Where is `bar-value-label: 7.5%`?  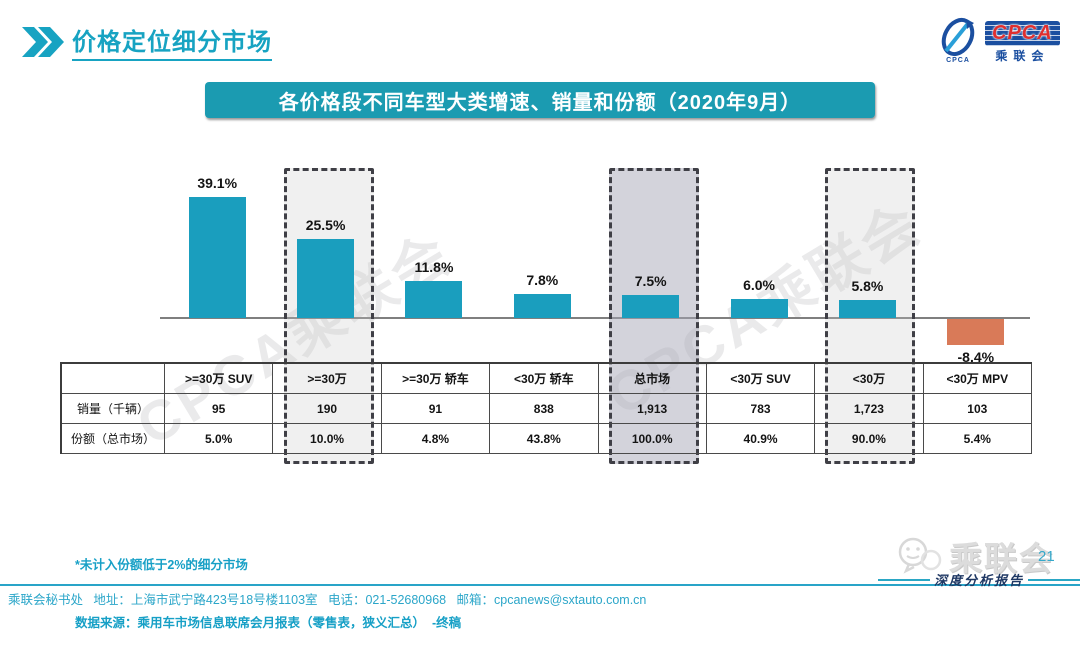 bar-value-label: 7.5% is located at coordinates (650, 280).